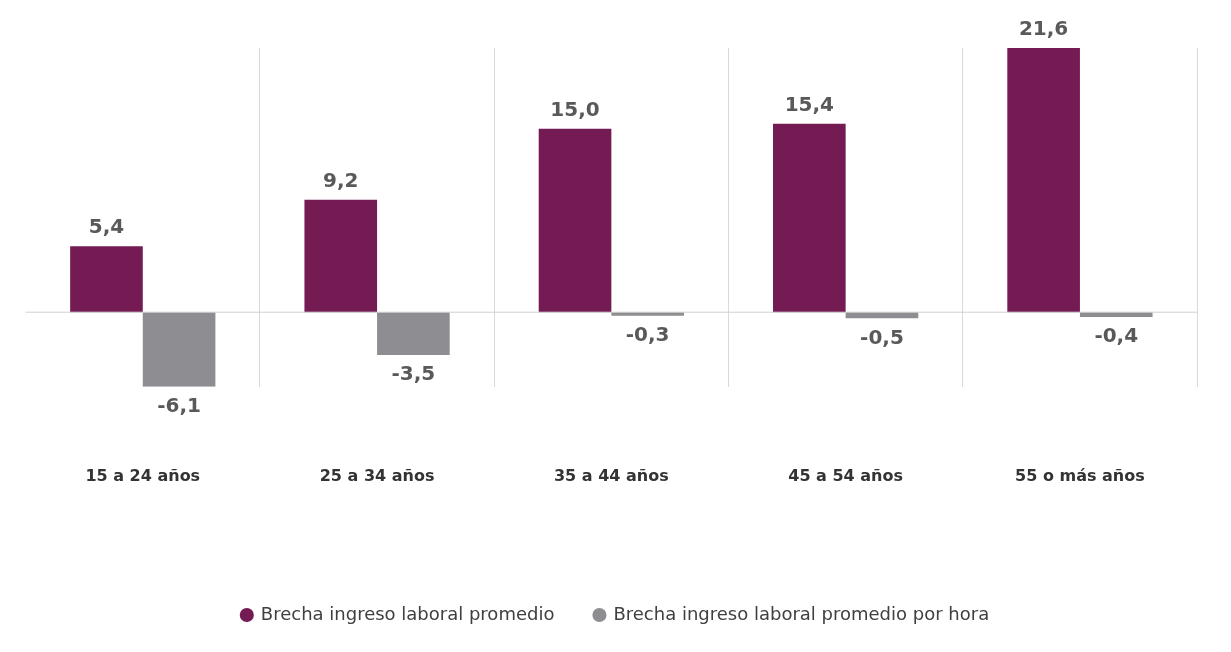 This screenshot has height=652, width=1231. Describe the element at coordinates (413, 373) in the screenshot. I see `data-label: -3,5` at that location.